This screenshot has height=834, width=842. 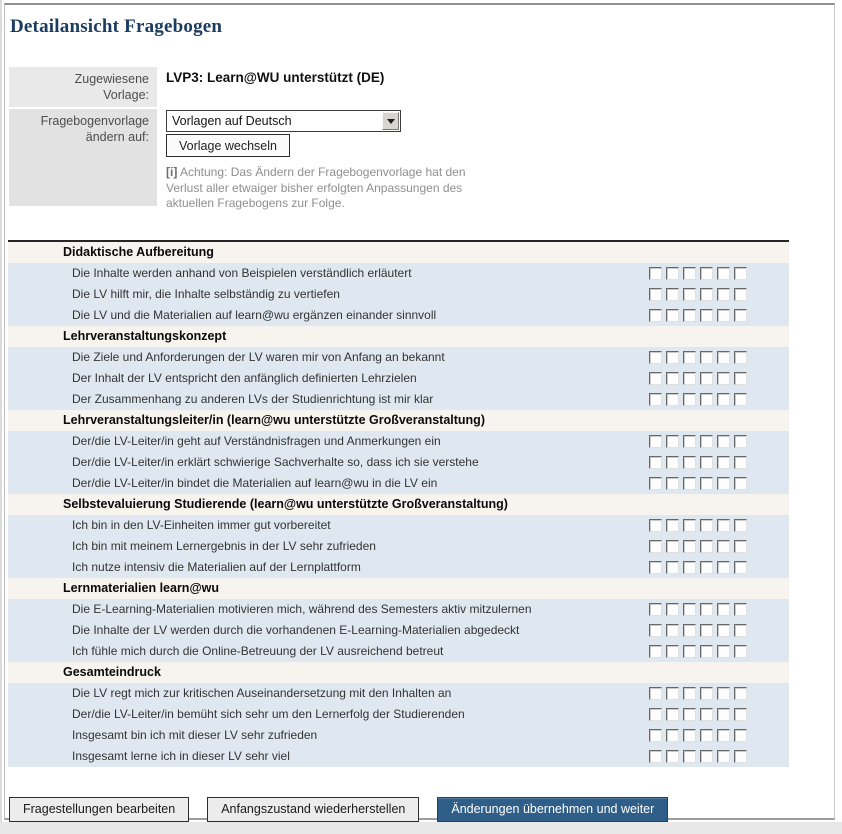 I want to click on edit-questions-button: Fragestellungen bearbeiten, so click(x=99, y=809).